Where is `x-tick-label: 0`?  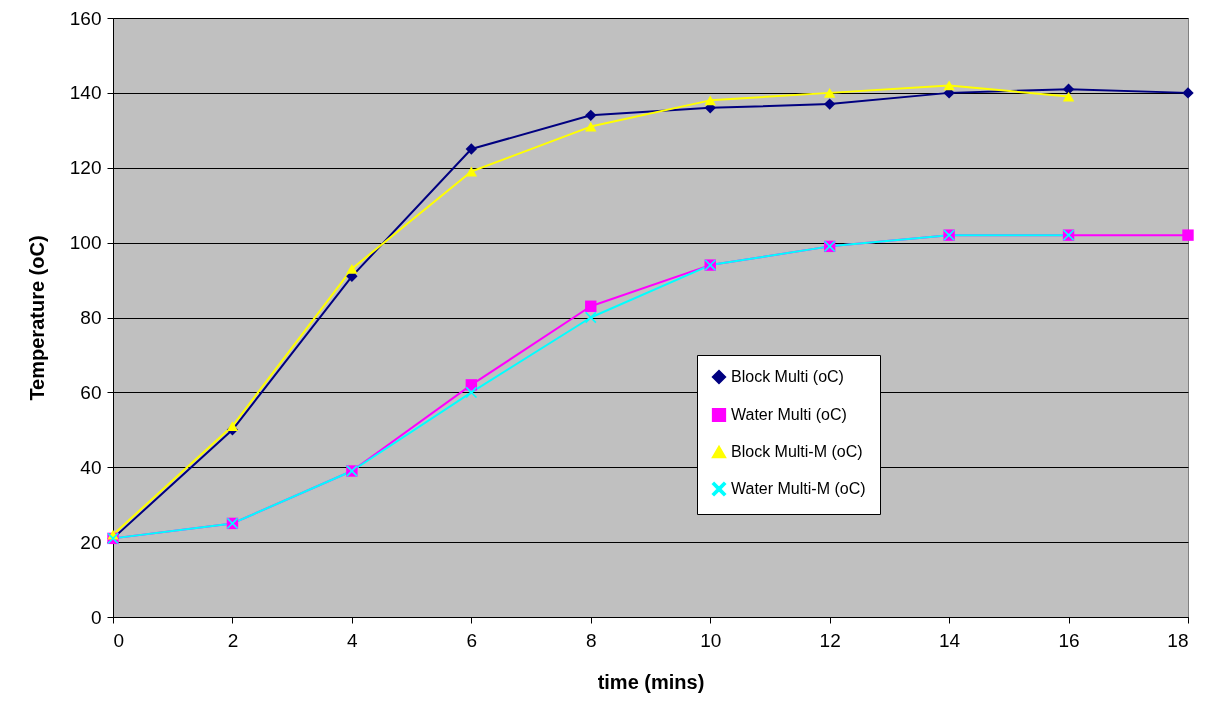
x-tick-label: 0 is located at coordinates (119, 640).